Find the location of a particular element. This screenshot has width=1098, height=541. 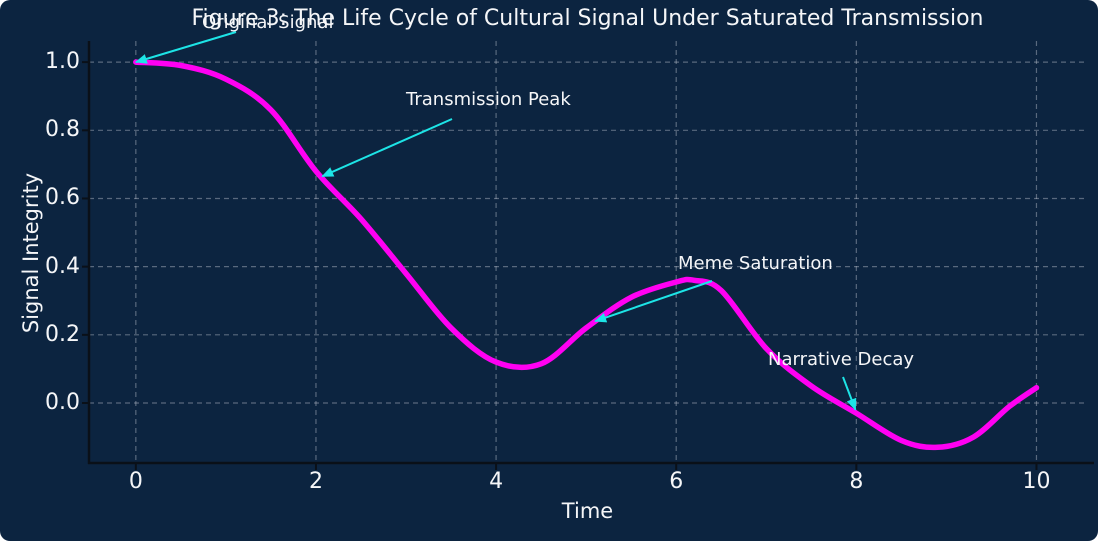

x-tick-label: 4 is located at coordinates (496, 481).